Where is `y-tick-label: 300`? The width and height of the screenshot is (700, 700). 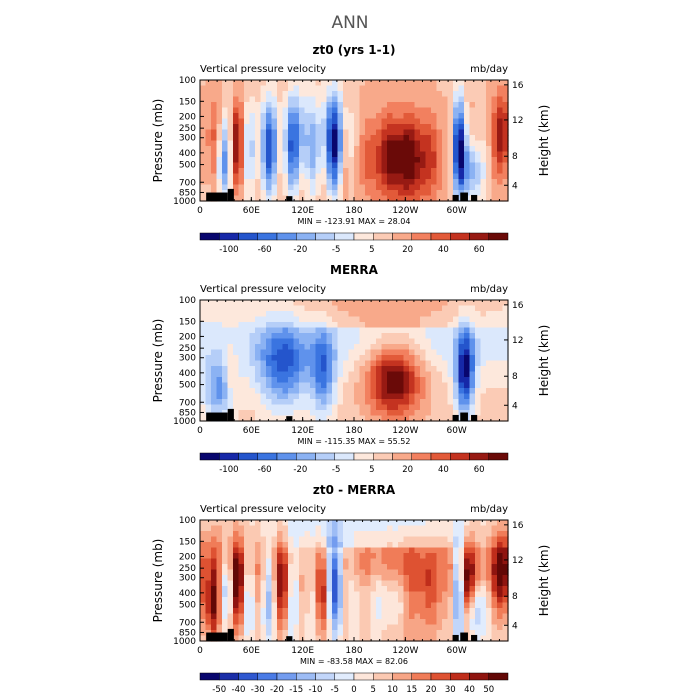 y-tick-label: 300 is located at coordinates (187, 139).